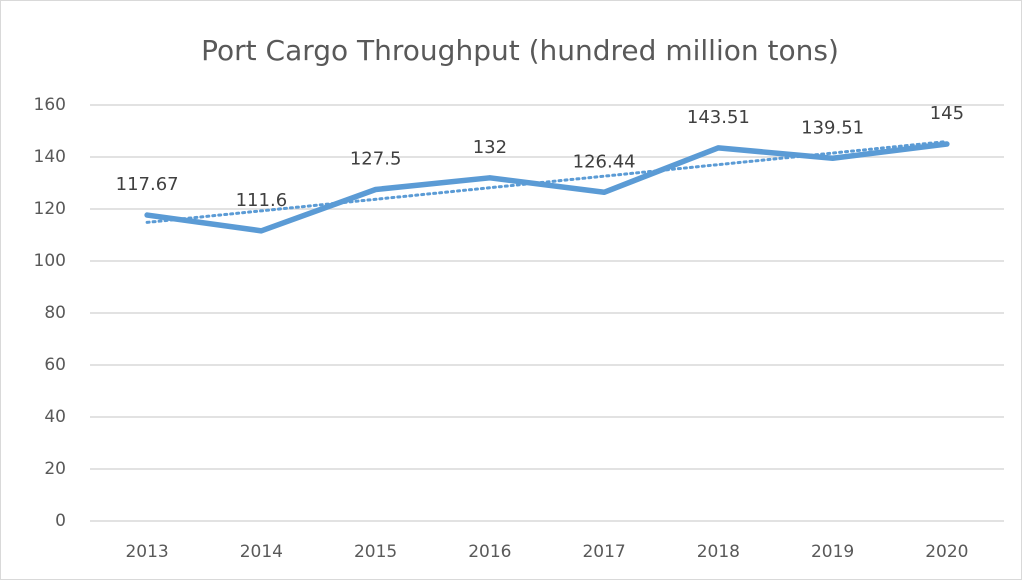  Describe the element at coordinates (946, 552) in the screenshot. I see `x-tick-label: 2020` at that location.